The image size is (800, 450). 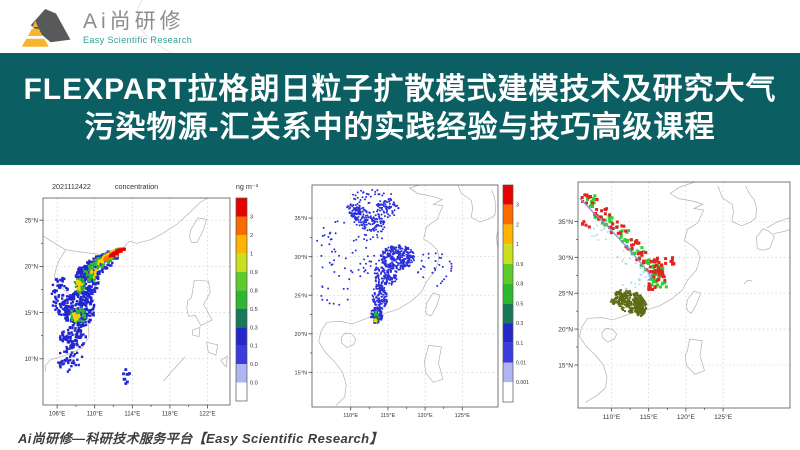 What do you see at coordinates (57, 415) in the screenshot?
I see `svg-text: 106°E` at bounding box center [57, 415].